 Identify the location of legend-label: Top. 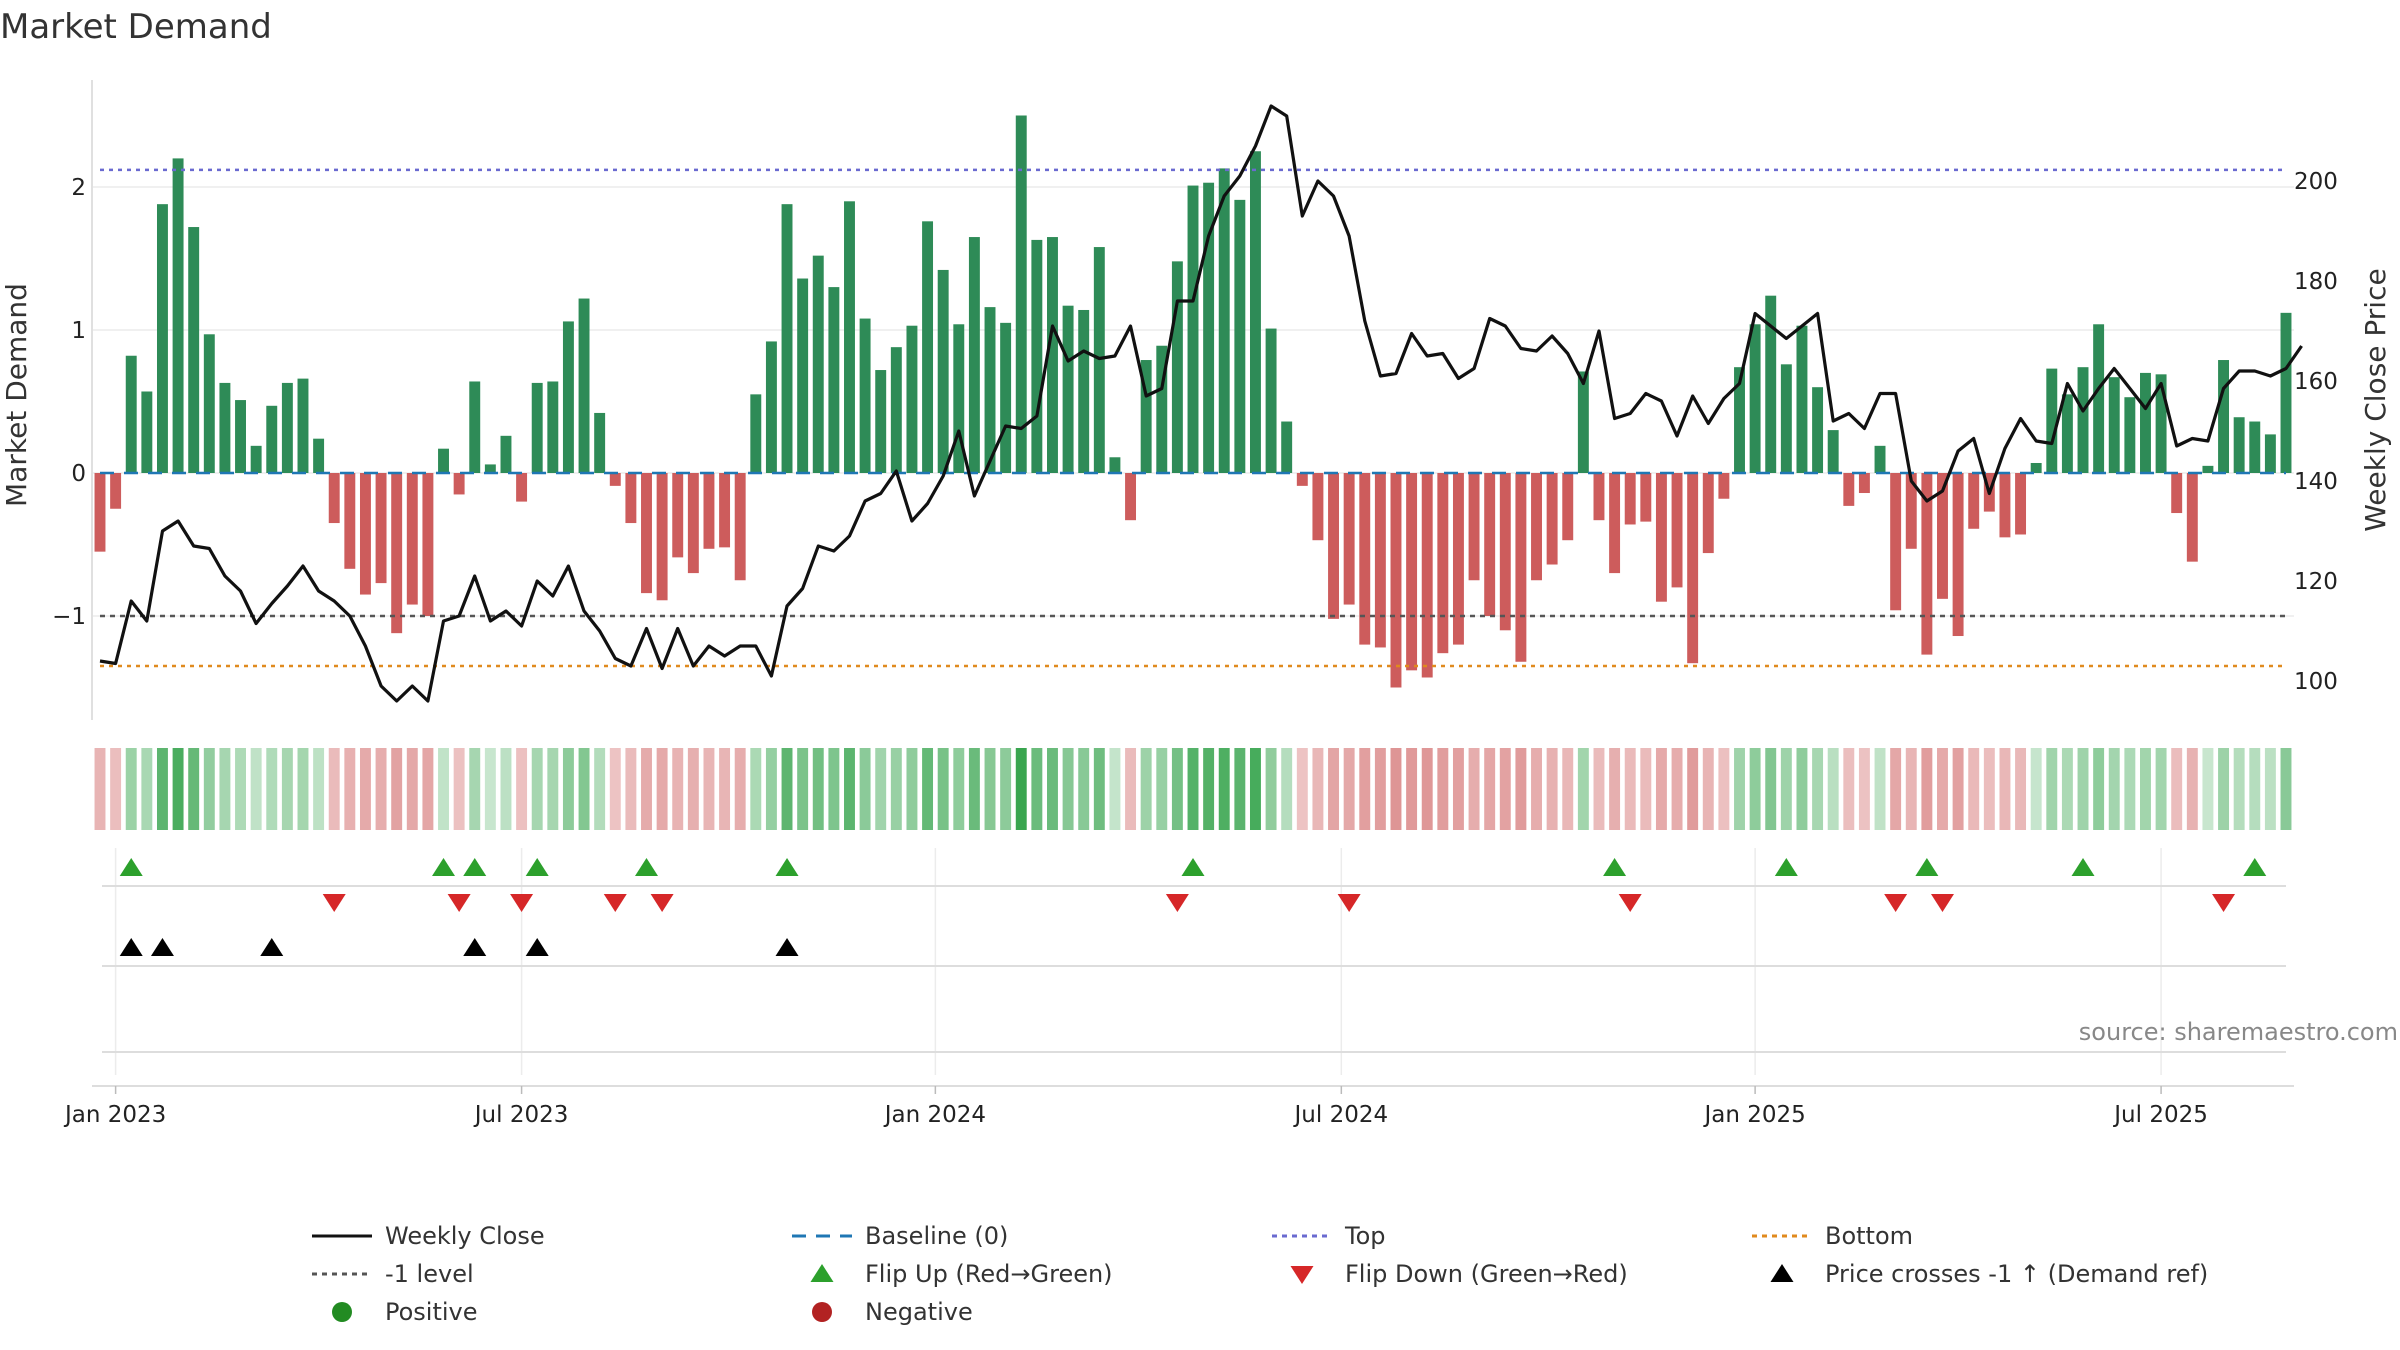
(1365, 1236).